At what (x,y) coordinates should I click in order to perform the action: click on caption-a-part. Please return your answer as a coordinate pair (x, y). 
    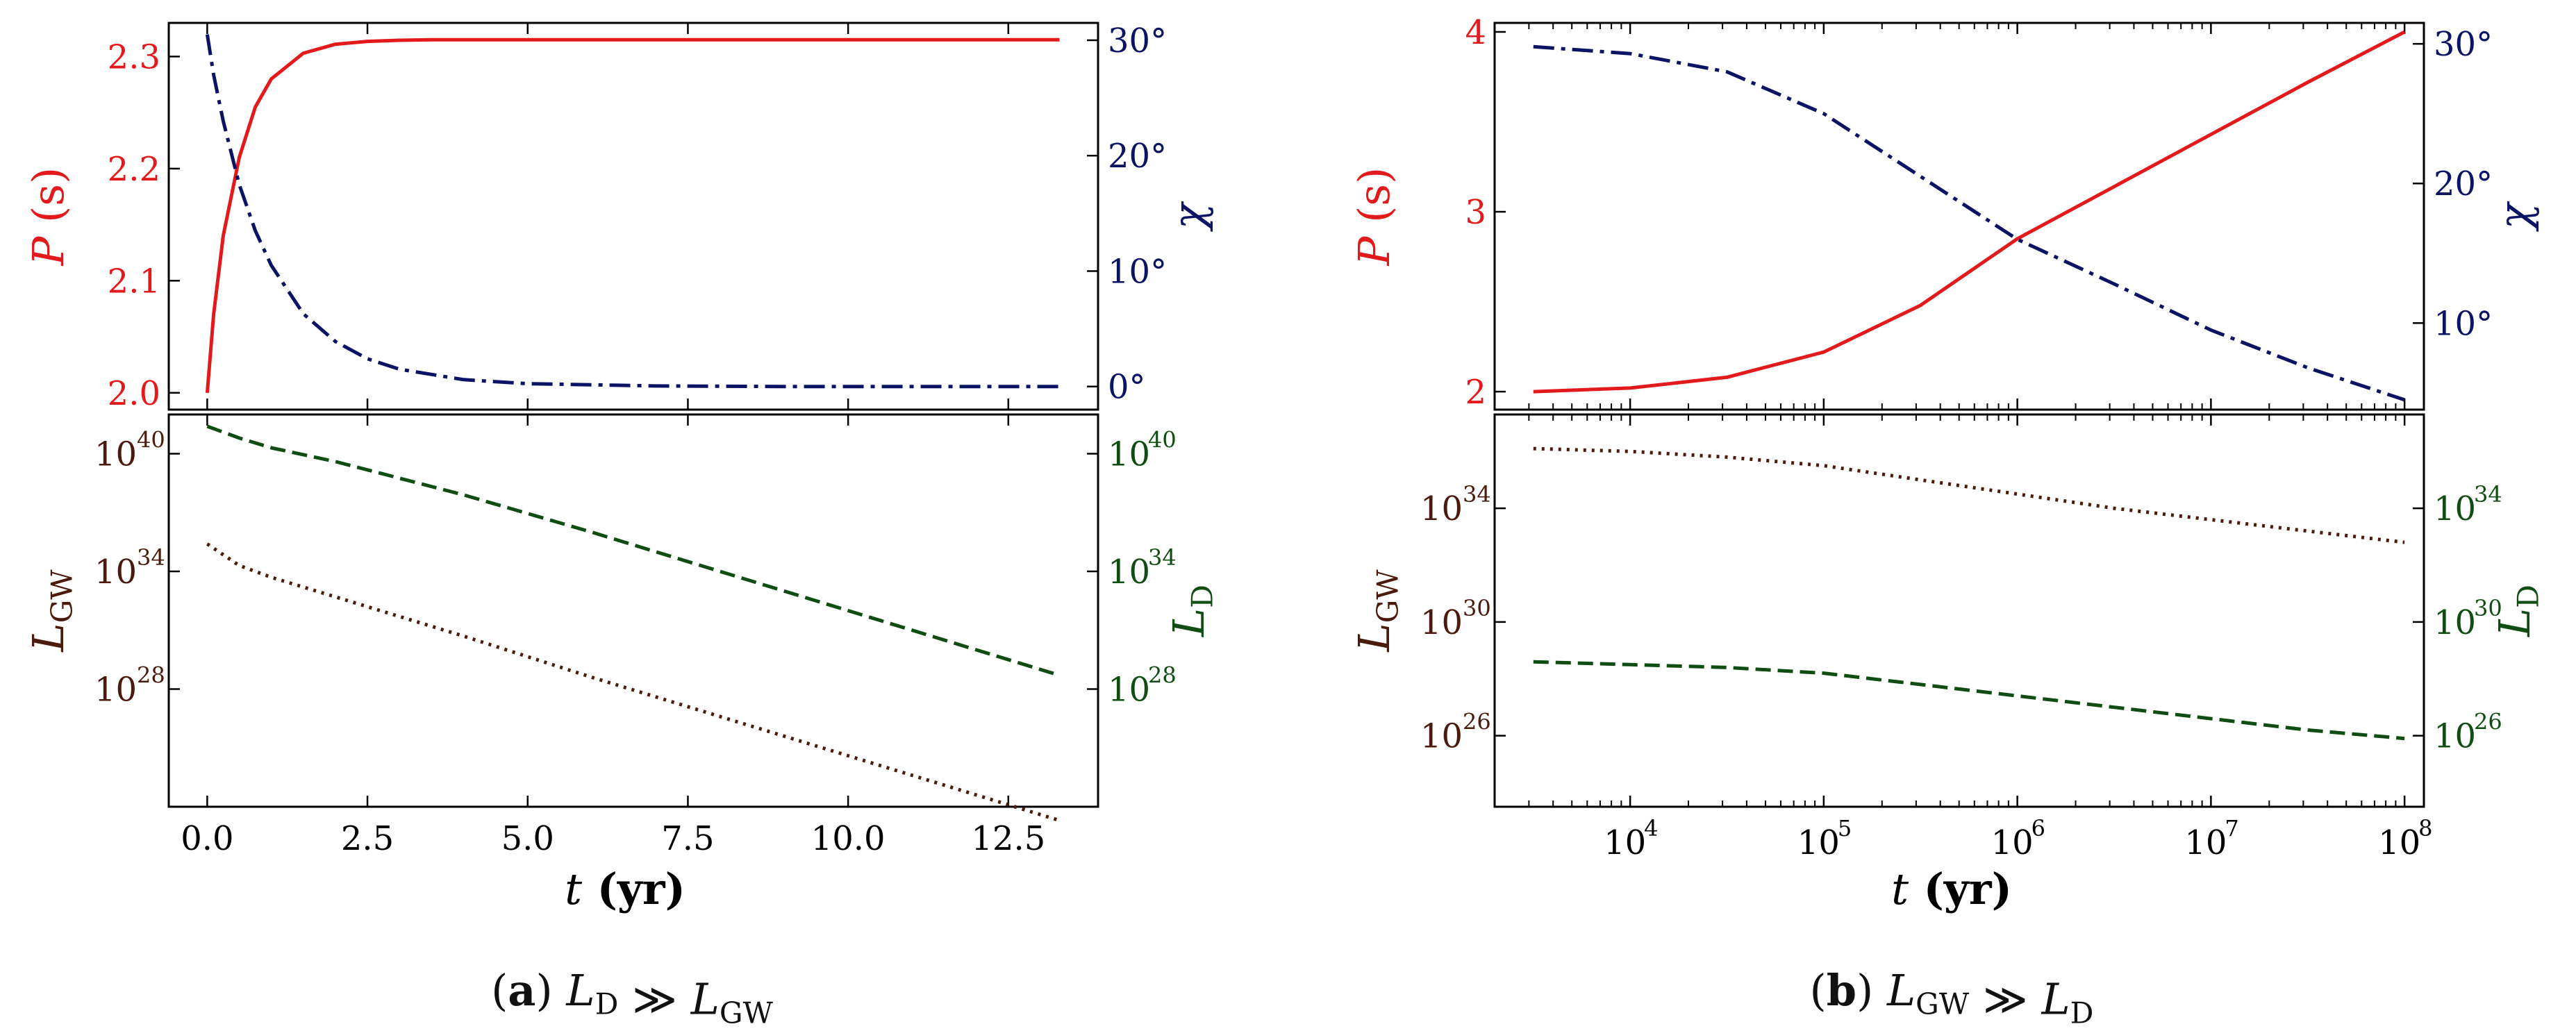
    Looking at the image, I should click on (560, 990).